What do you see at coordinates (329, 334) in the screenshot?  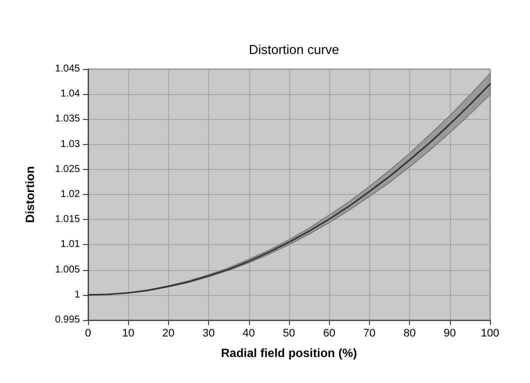 I see `x-tick-label: 60` at bounding box center [329, 334].